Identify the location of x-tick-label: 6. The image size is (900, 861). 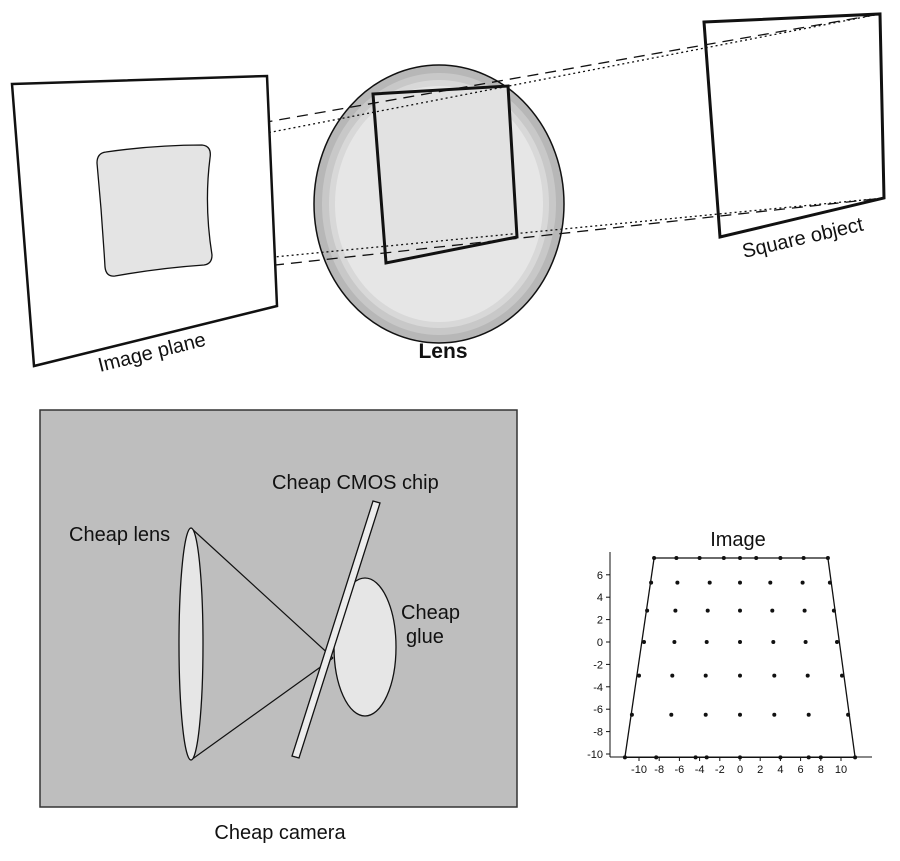
(801, 770).